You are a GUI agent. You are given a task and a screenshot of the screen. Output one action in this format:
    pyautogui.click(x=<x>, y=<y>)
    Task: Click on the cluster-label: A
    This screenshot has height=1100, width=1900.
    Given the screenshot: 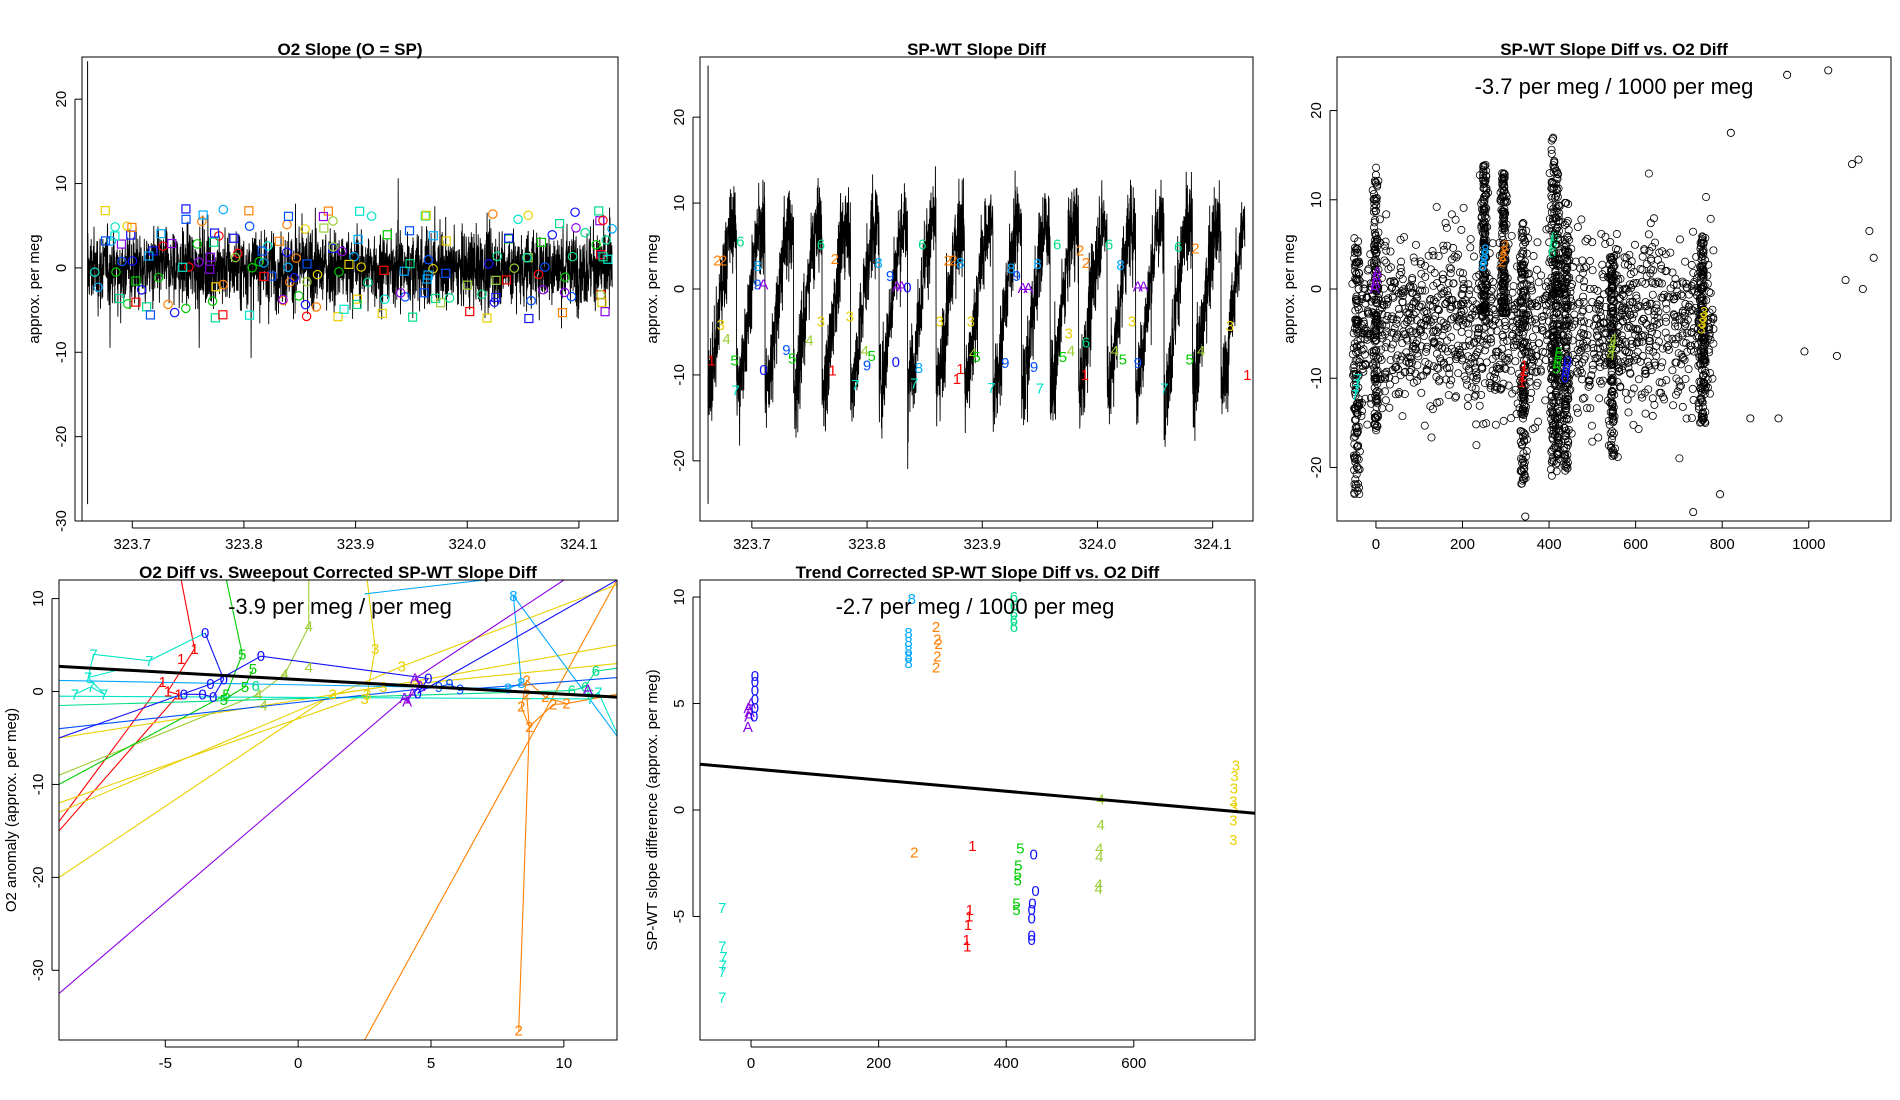 What is the action you would take?
    pyautogui.click(x=1376, y=283)
    